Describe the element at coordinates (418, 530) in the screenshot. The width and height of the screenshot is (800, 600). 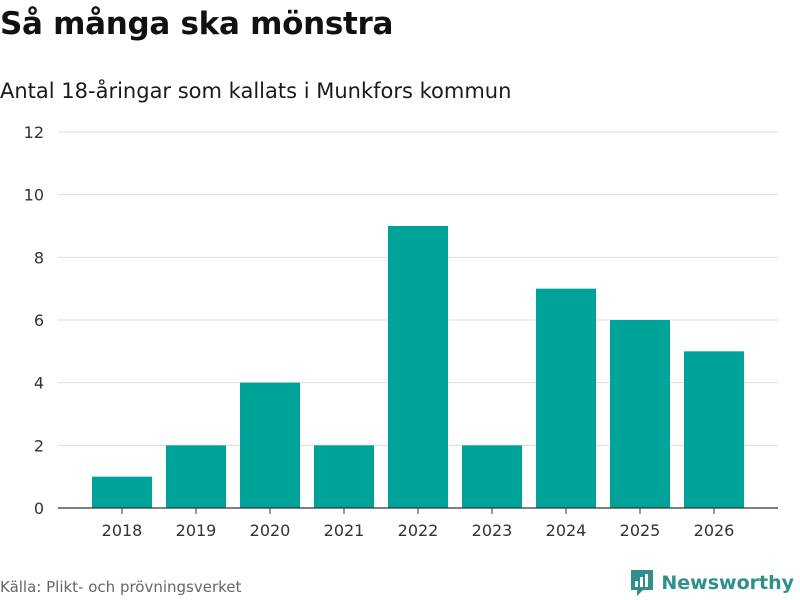
I see `x-tick-label: 2022` at that location.